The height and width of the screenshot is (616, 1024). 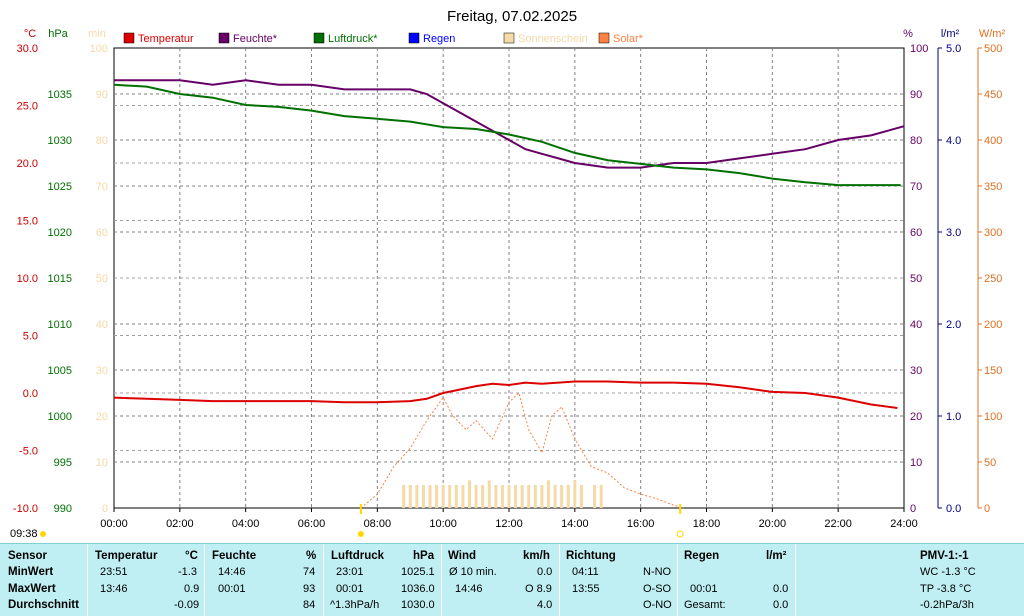 I want to click on dewpoint-value: TP -3.8 °C, so click(x=946, y=589).